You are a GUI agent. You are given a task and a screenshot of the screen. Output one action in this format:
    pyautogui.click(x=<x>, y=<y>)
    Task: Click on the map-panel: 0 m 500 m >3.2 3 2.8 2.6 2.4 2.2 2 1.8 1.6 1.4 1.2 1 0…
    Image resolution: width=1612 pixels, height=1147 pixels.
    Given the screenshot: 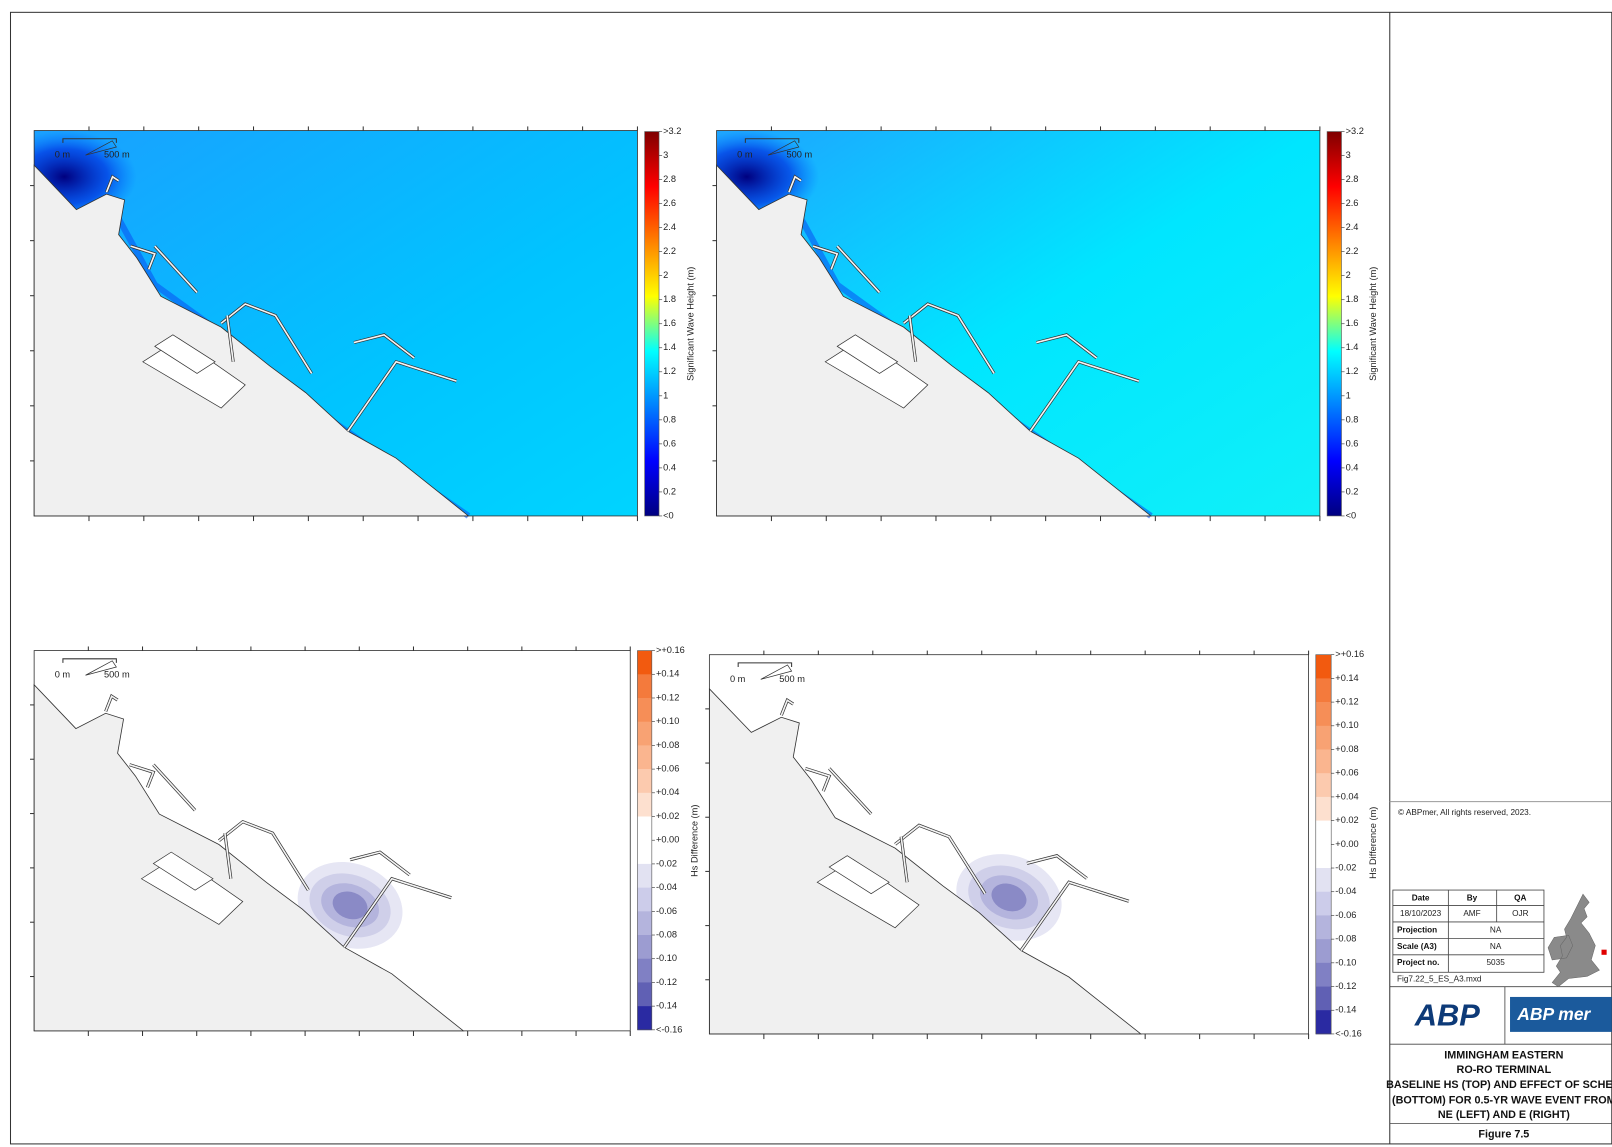 What is the action you would take?
    pyautogui.click(x=362, y=324)
    